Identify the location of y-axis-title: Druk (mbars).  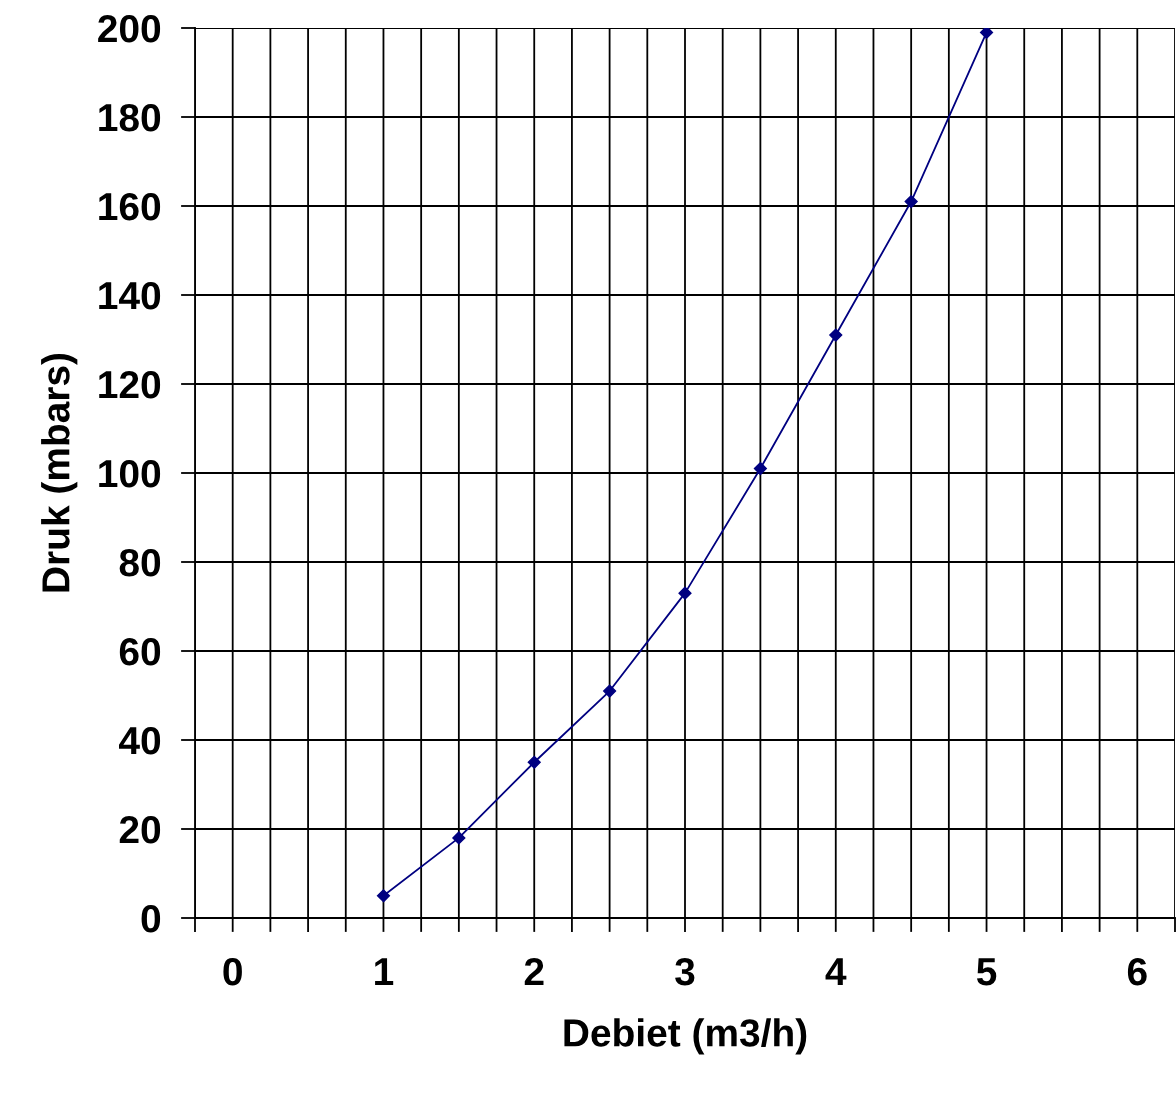
(59, 472).